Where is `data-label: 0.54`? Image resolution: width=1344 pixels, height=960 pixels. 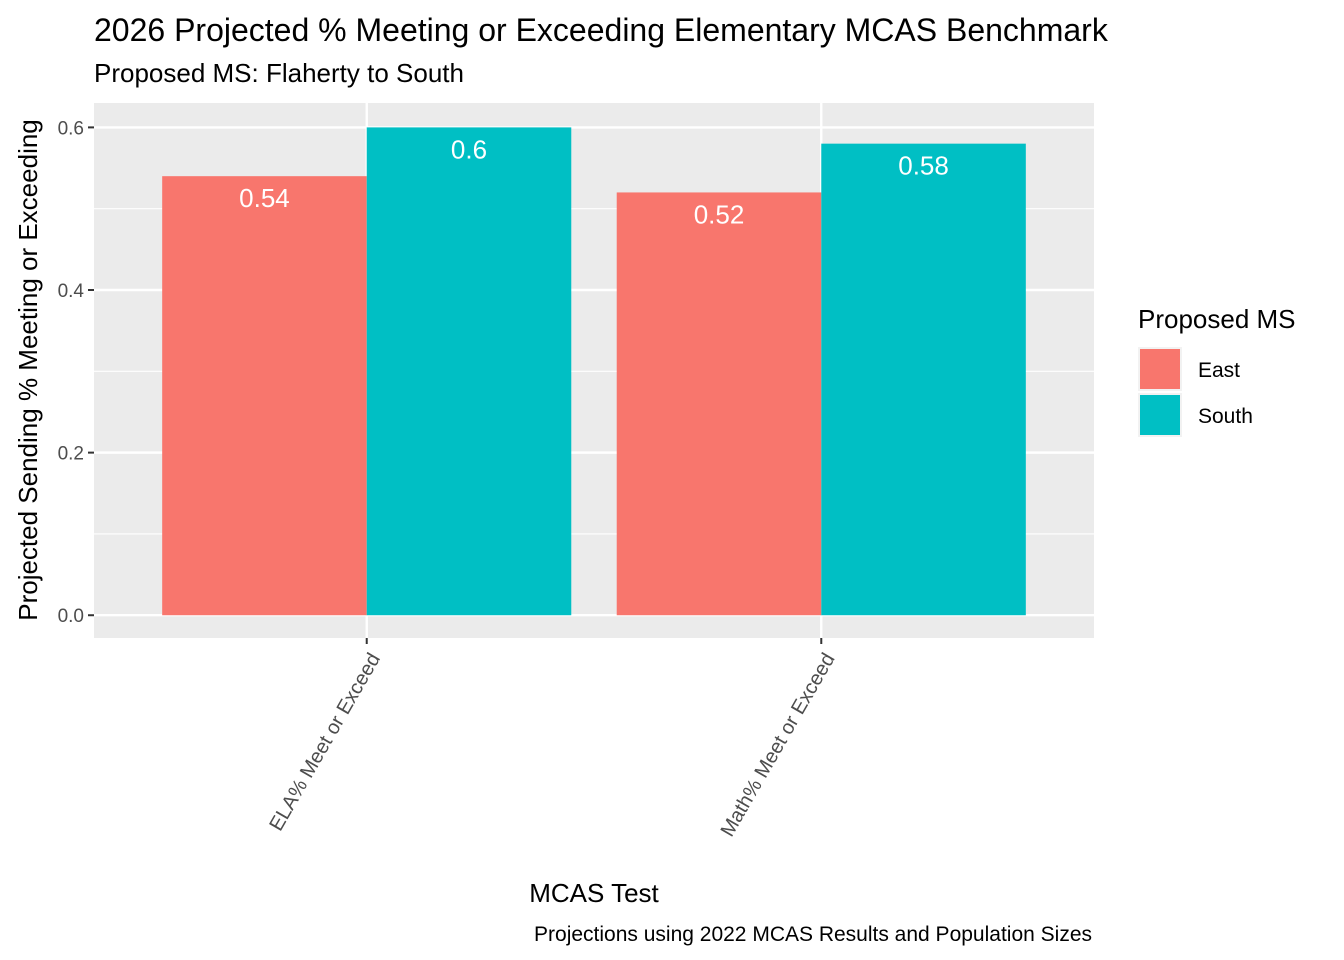 data-label: 0.54 is located at coordinates (264, 198).